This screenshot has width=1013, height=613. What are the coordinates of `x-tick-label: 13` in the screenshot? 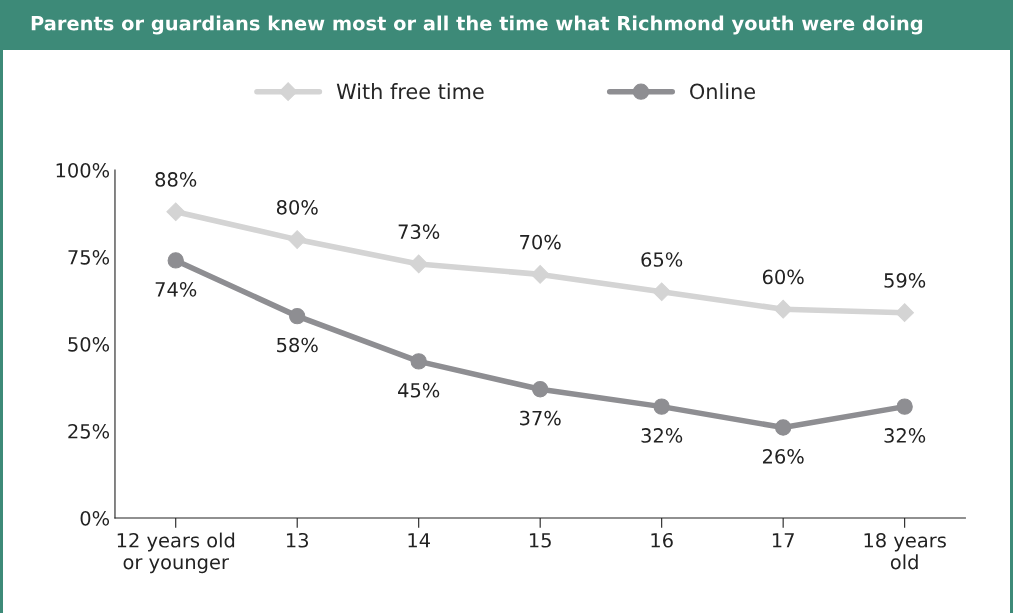 It's located at (297, 540).